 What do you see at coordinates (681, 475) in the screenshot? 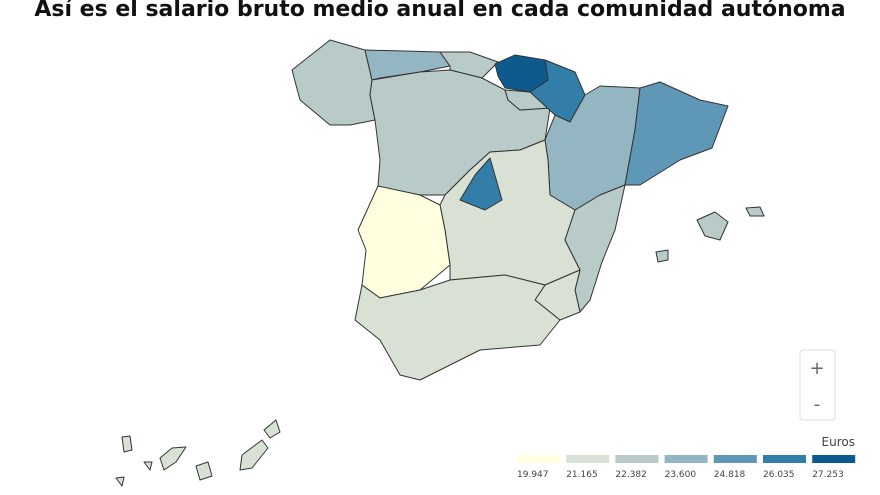
I see `legend-label: 23.600` at bounding box center [681, 475].